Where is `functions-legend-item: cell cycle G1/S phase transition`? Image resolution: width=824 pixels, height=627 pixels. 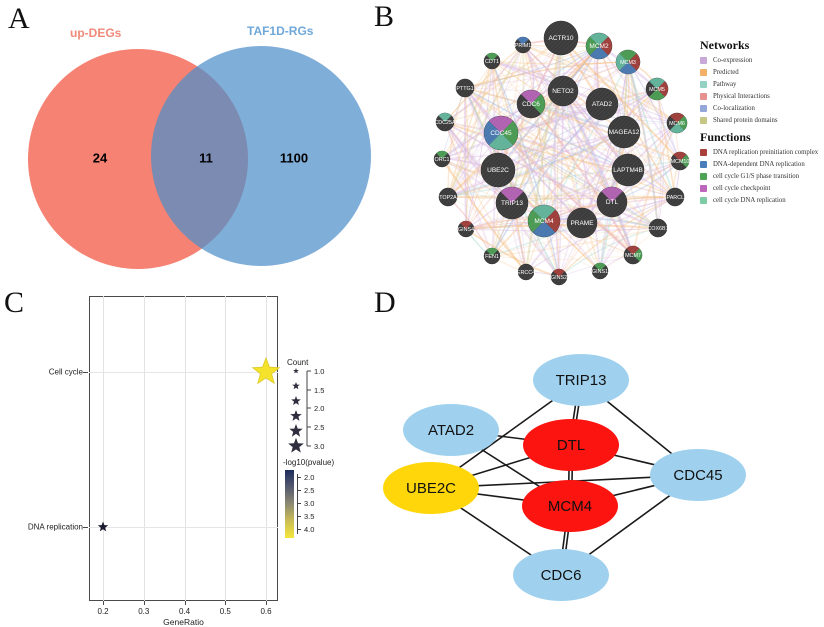 functions-legend-item: cell cycle G1/S phase transition is located at coordinates (761, 176).